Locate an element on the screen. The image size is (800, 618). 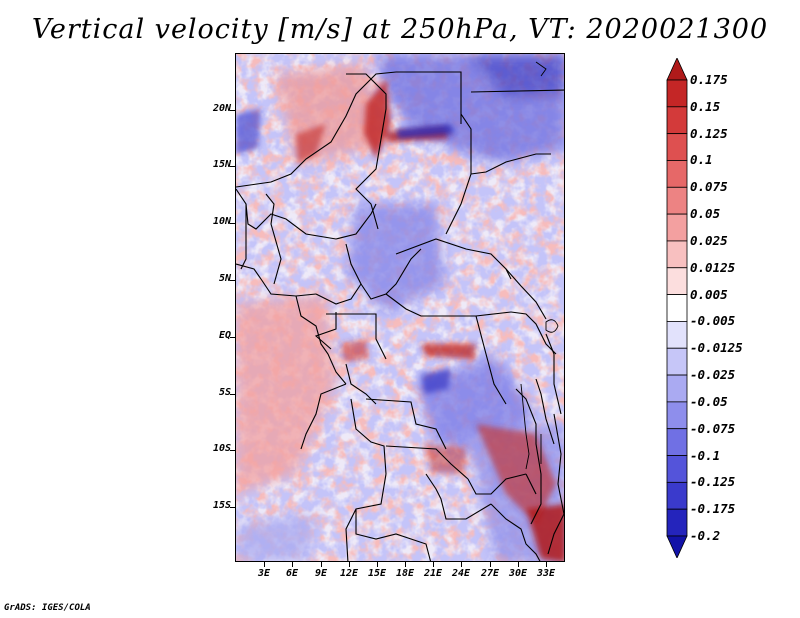
colorbar-label: -0.005 is located at coordinates (713, 321).